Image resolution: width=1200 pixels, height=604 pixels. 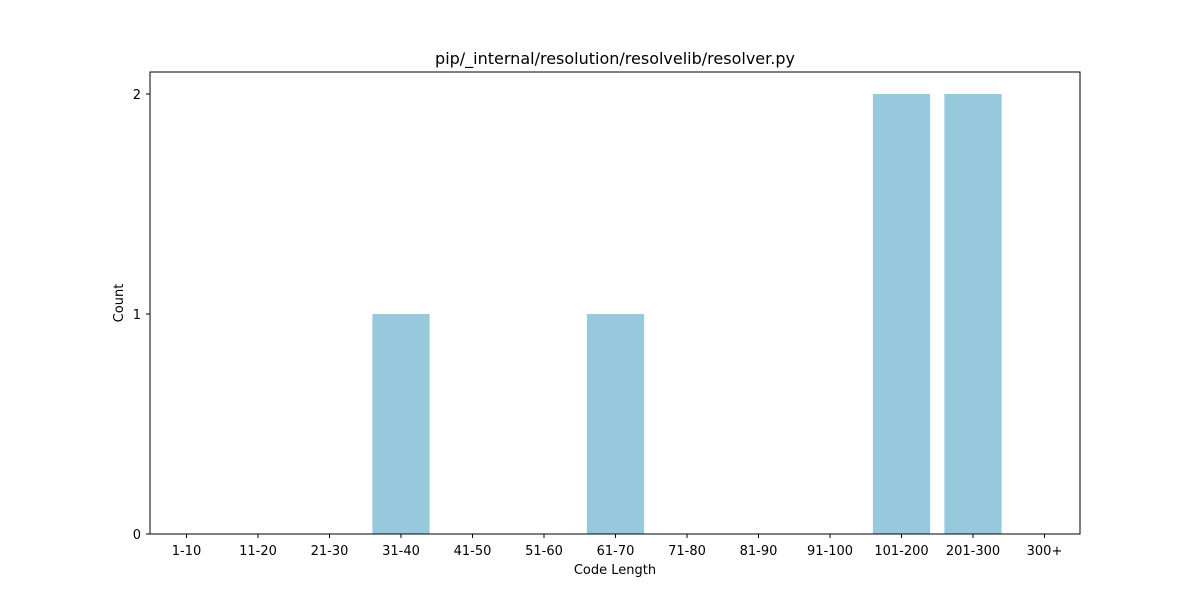 What do you see at coordinates (830, 551) in the screenshot?
I see `x-tick-label: 91-100` at bounding box center [830, 551].